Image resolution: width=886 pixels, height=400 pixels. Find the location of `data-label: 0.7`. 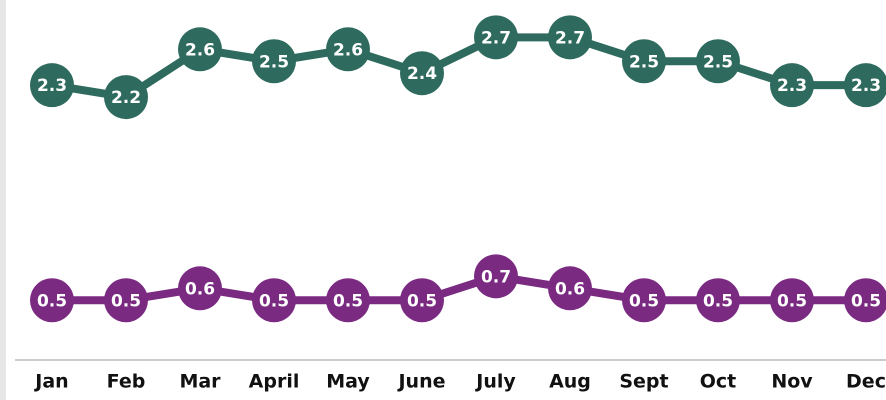

data-label: 0.7 is located at coordinates (496, 277).